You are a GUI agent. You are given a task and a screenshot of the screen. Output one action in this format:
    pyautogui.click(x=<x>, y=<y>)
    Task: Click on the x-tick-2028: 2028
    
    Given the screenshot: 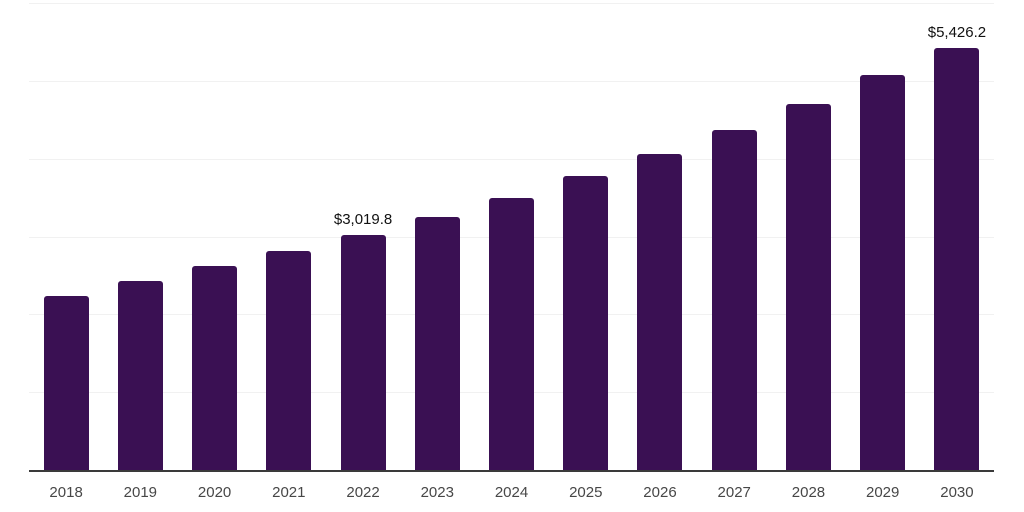 What is the action you would take?
    pyautogui.click(x=808, y=492)
    